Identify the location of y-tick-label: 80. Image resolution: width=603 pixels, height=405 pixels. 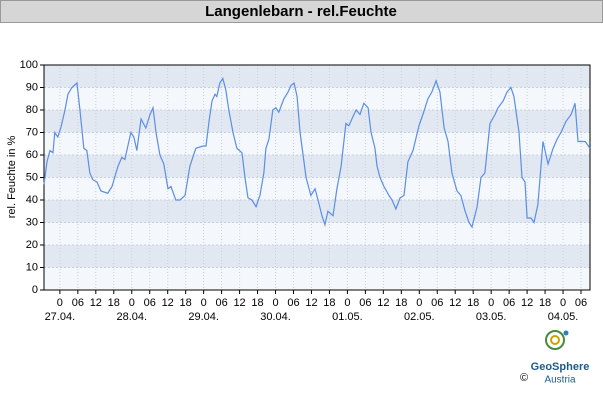
(32, 110).